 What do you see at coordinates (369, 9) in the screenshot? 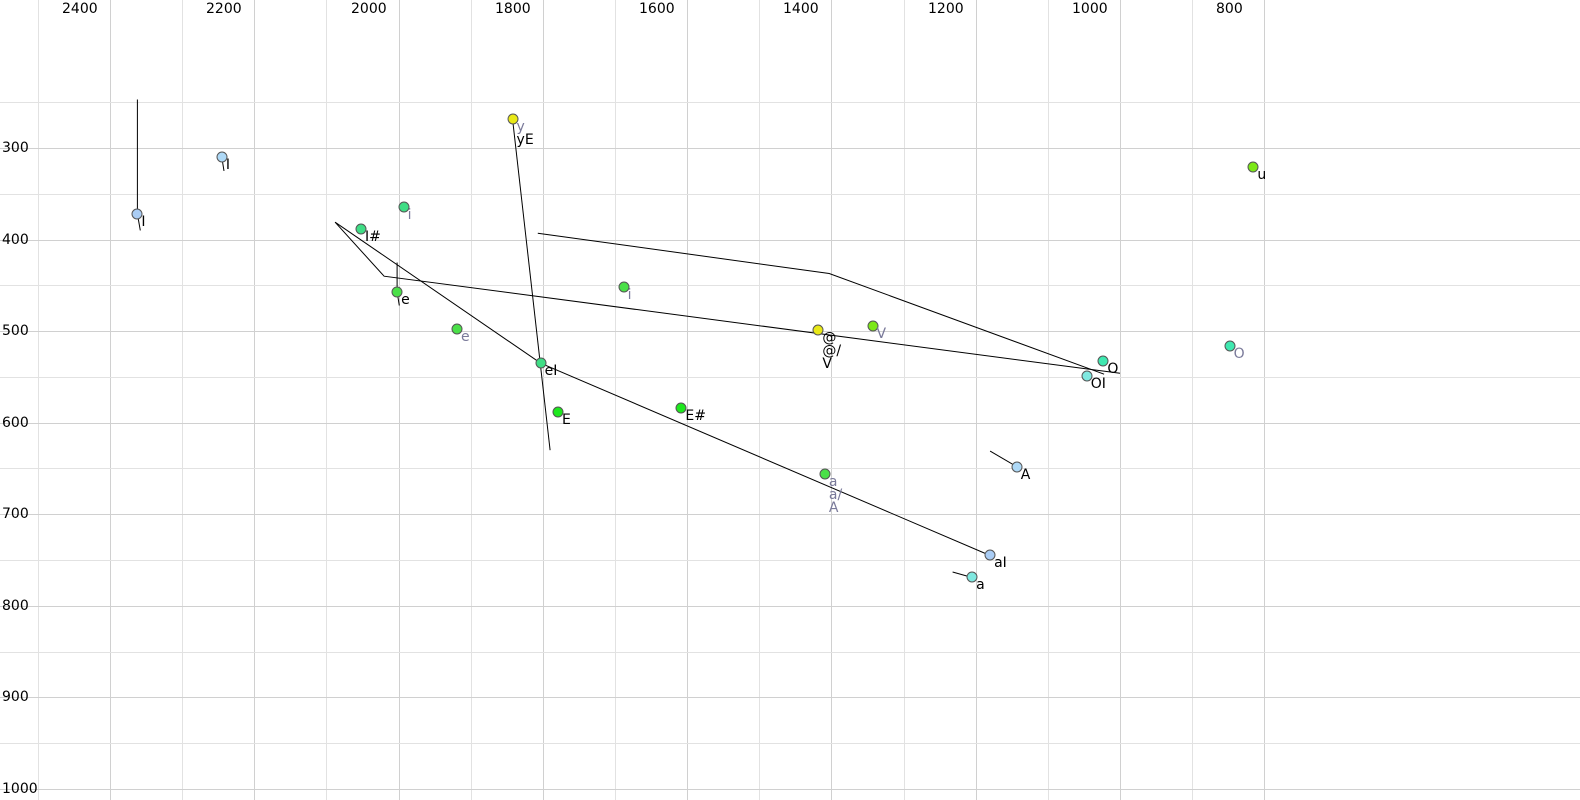
I see `x-axis-tick-label: 2000` at bounding box center [369, 9].